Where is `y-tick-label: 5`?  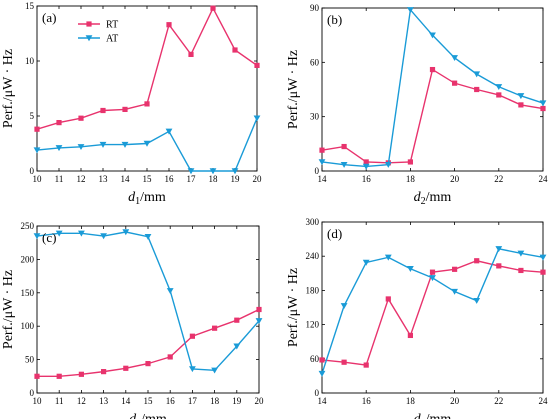
y-tick-label: 5 is located at coordinates (32, 116).